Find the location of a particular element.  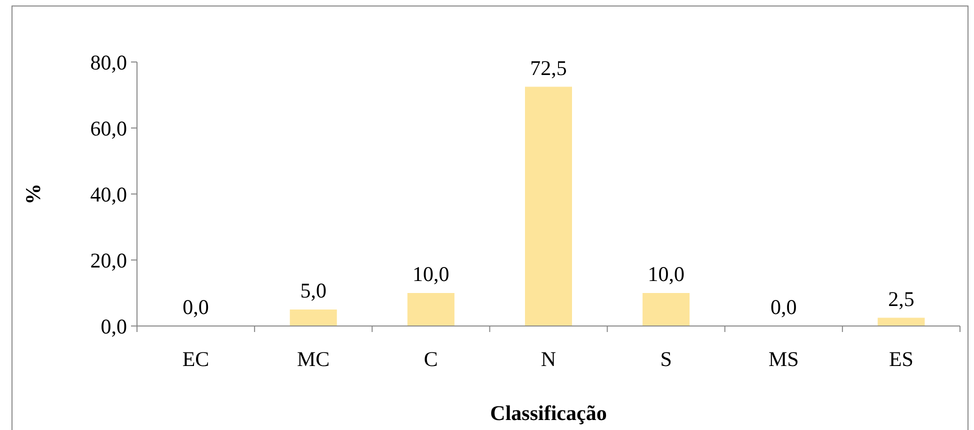

x-axis-title: Classificação is located at coordinates (548, 413).